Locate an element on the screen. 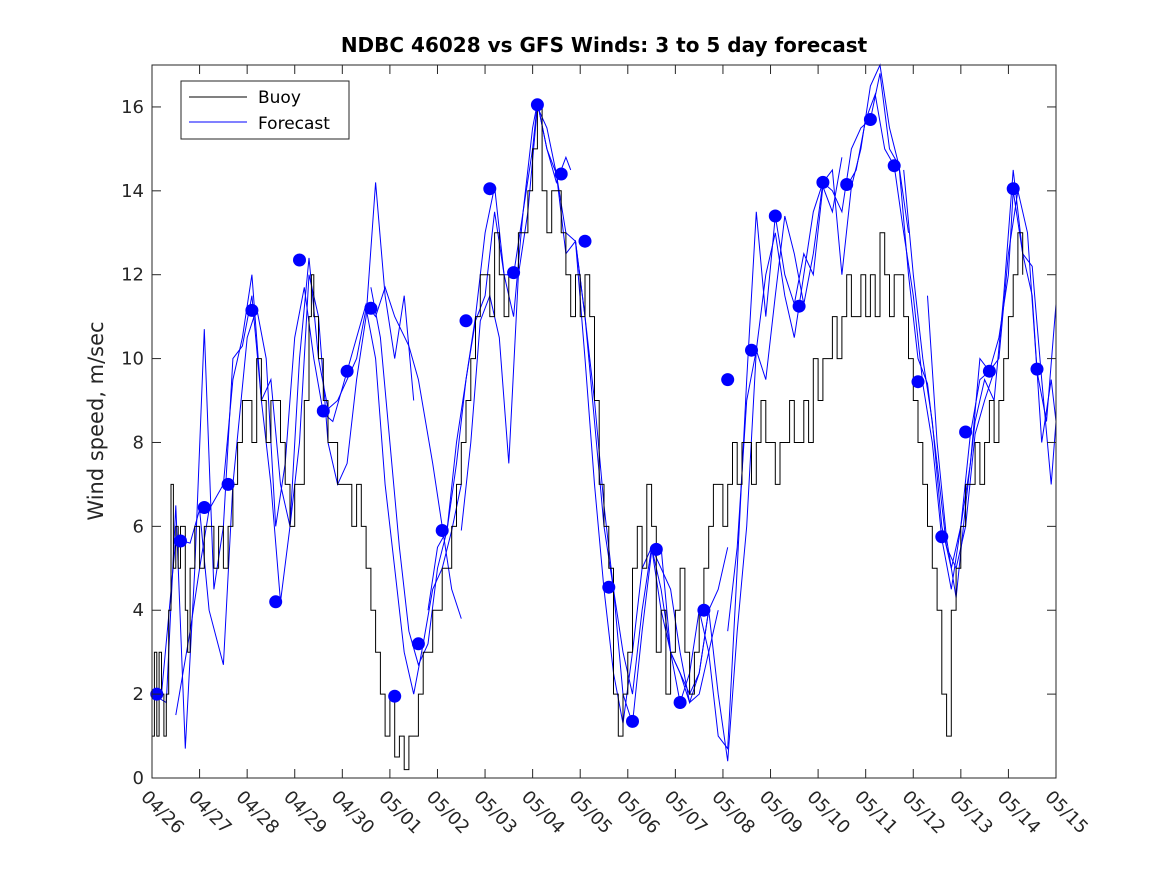  legend-buoy-label: Buoy is located at coordinates (279, 98).